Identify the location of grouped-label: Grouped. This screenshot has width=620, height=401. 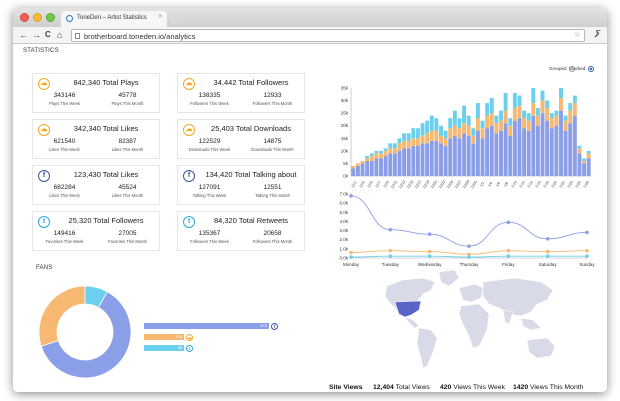
(558, 69).